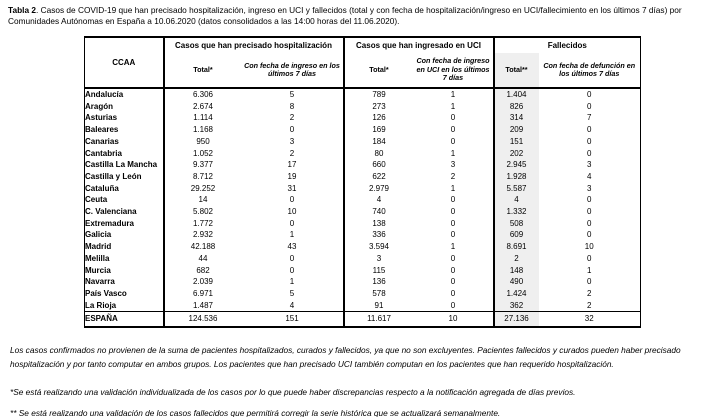  What do you see at coordinates (101, 118) in the screenshot?
I see `ccaa-cell: Asturias` at bounding box center [101, 118].